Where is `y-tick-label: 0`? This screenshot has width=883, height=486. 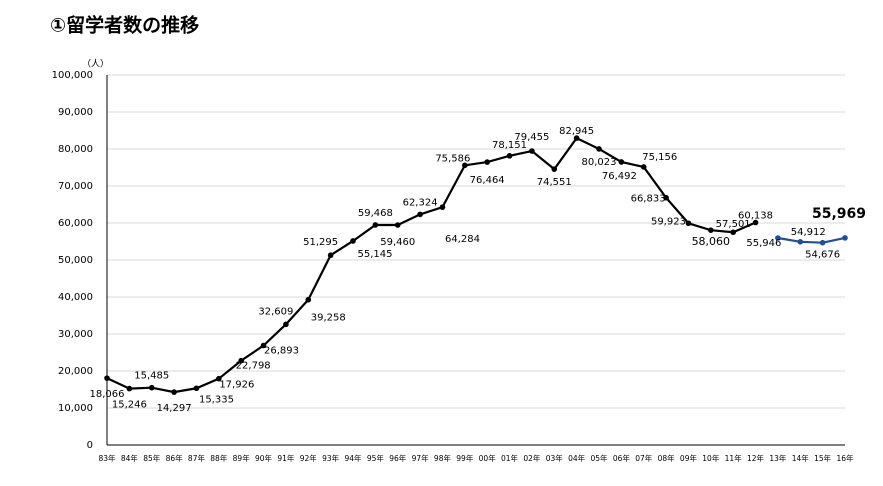 y-tick-label: 0 is located at coordinates (90, 445).